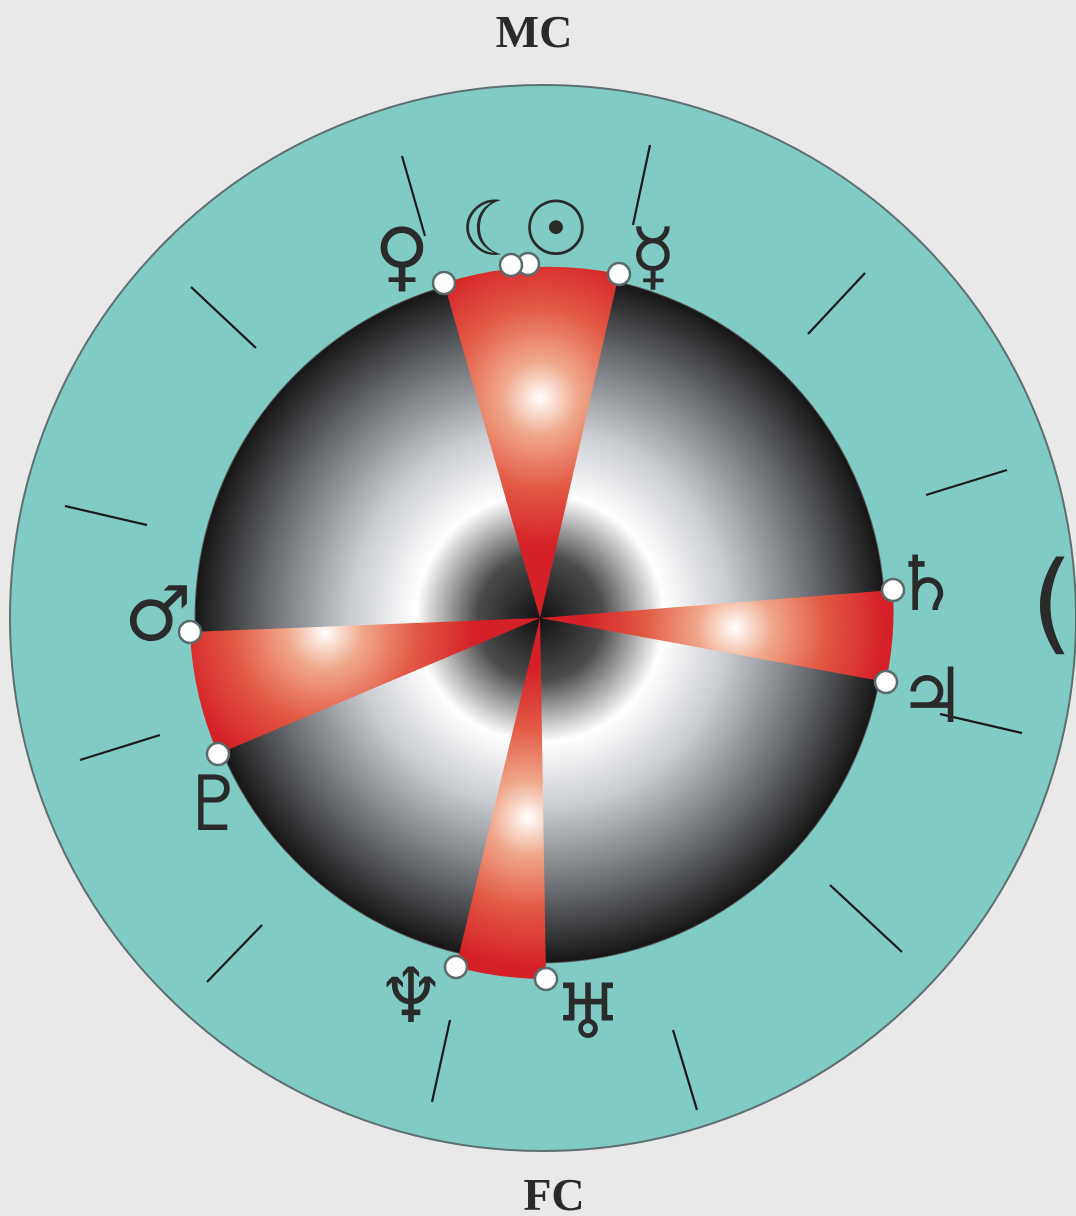 The image size is (1076, 1216). I want to click on uranus-dot, so click(546, 979).